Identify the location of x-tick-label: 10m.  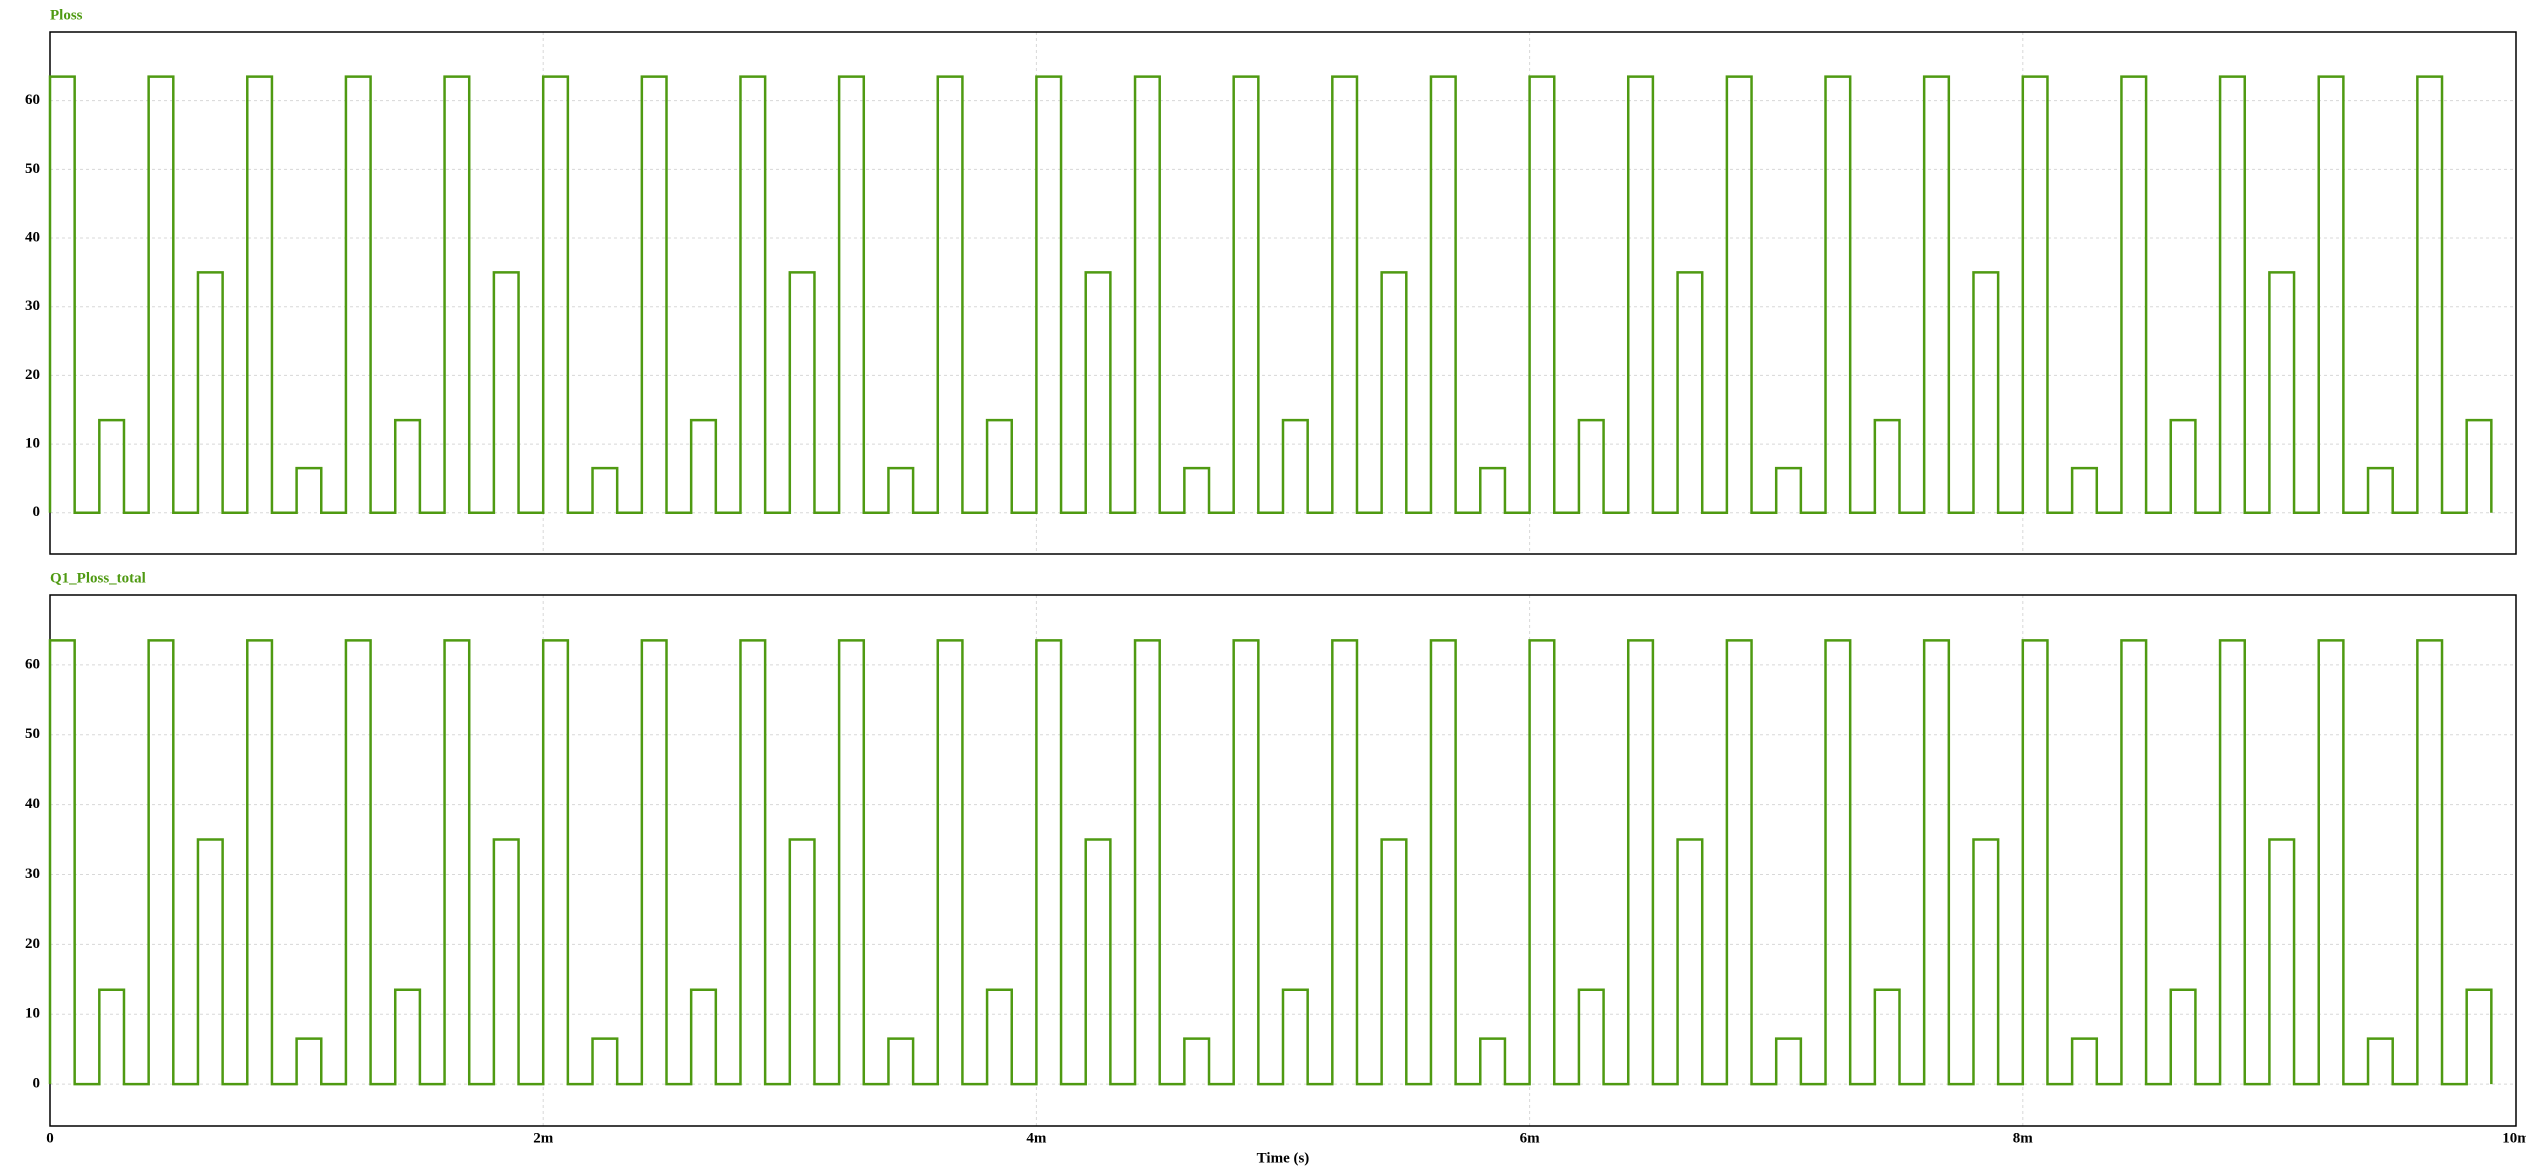
(2514, 1138).